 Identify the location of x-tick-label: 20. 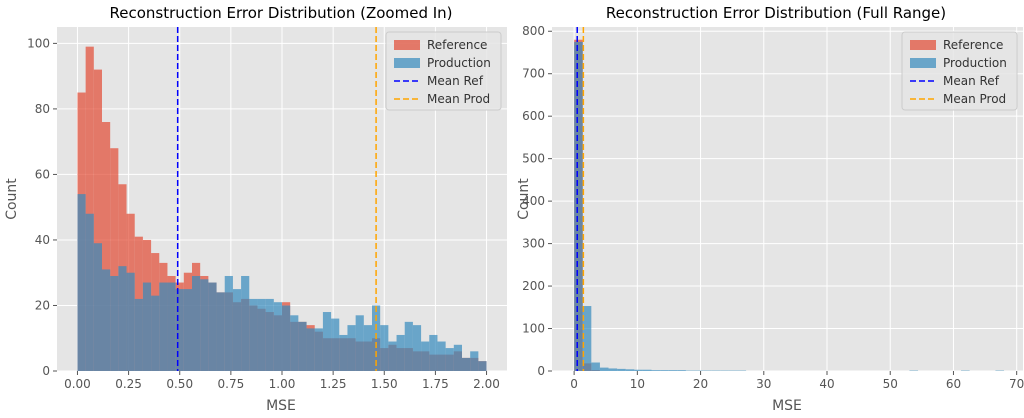
(700, 384).